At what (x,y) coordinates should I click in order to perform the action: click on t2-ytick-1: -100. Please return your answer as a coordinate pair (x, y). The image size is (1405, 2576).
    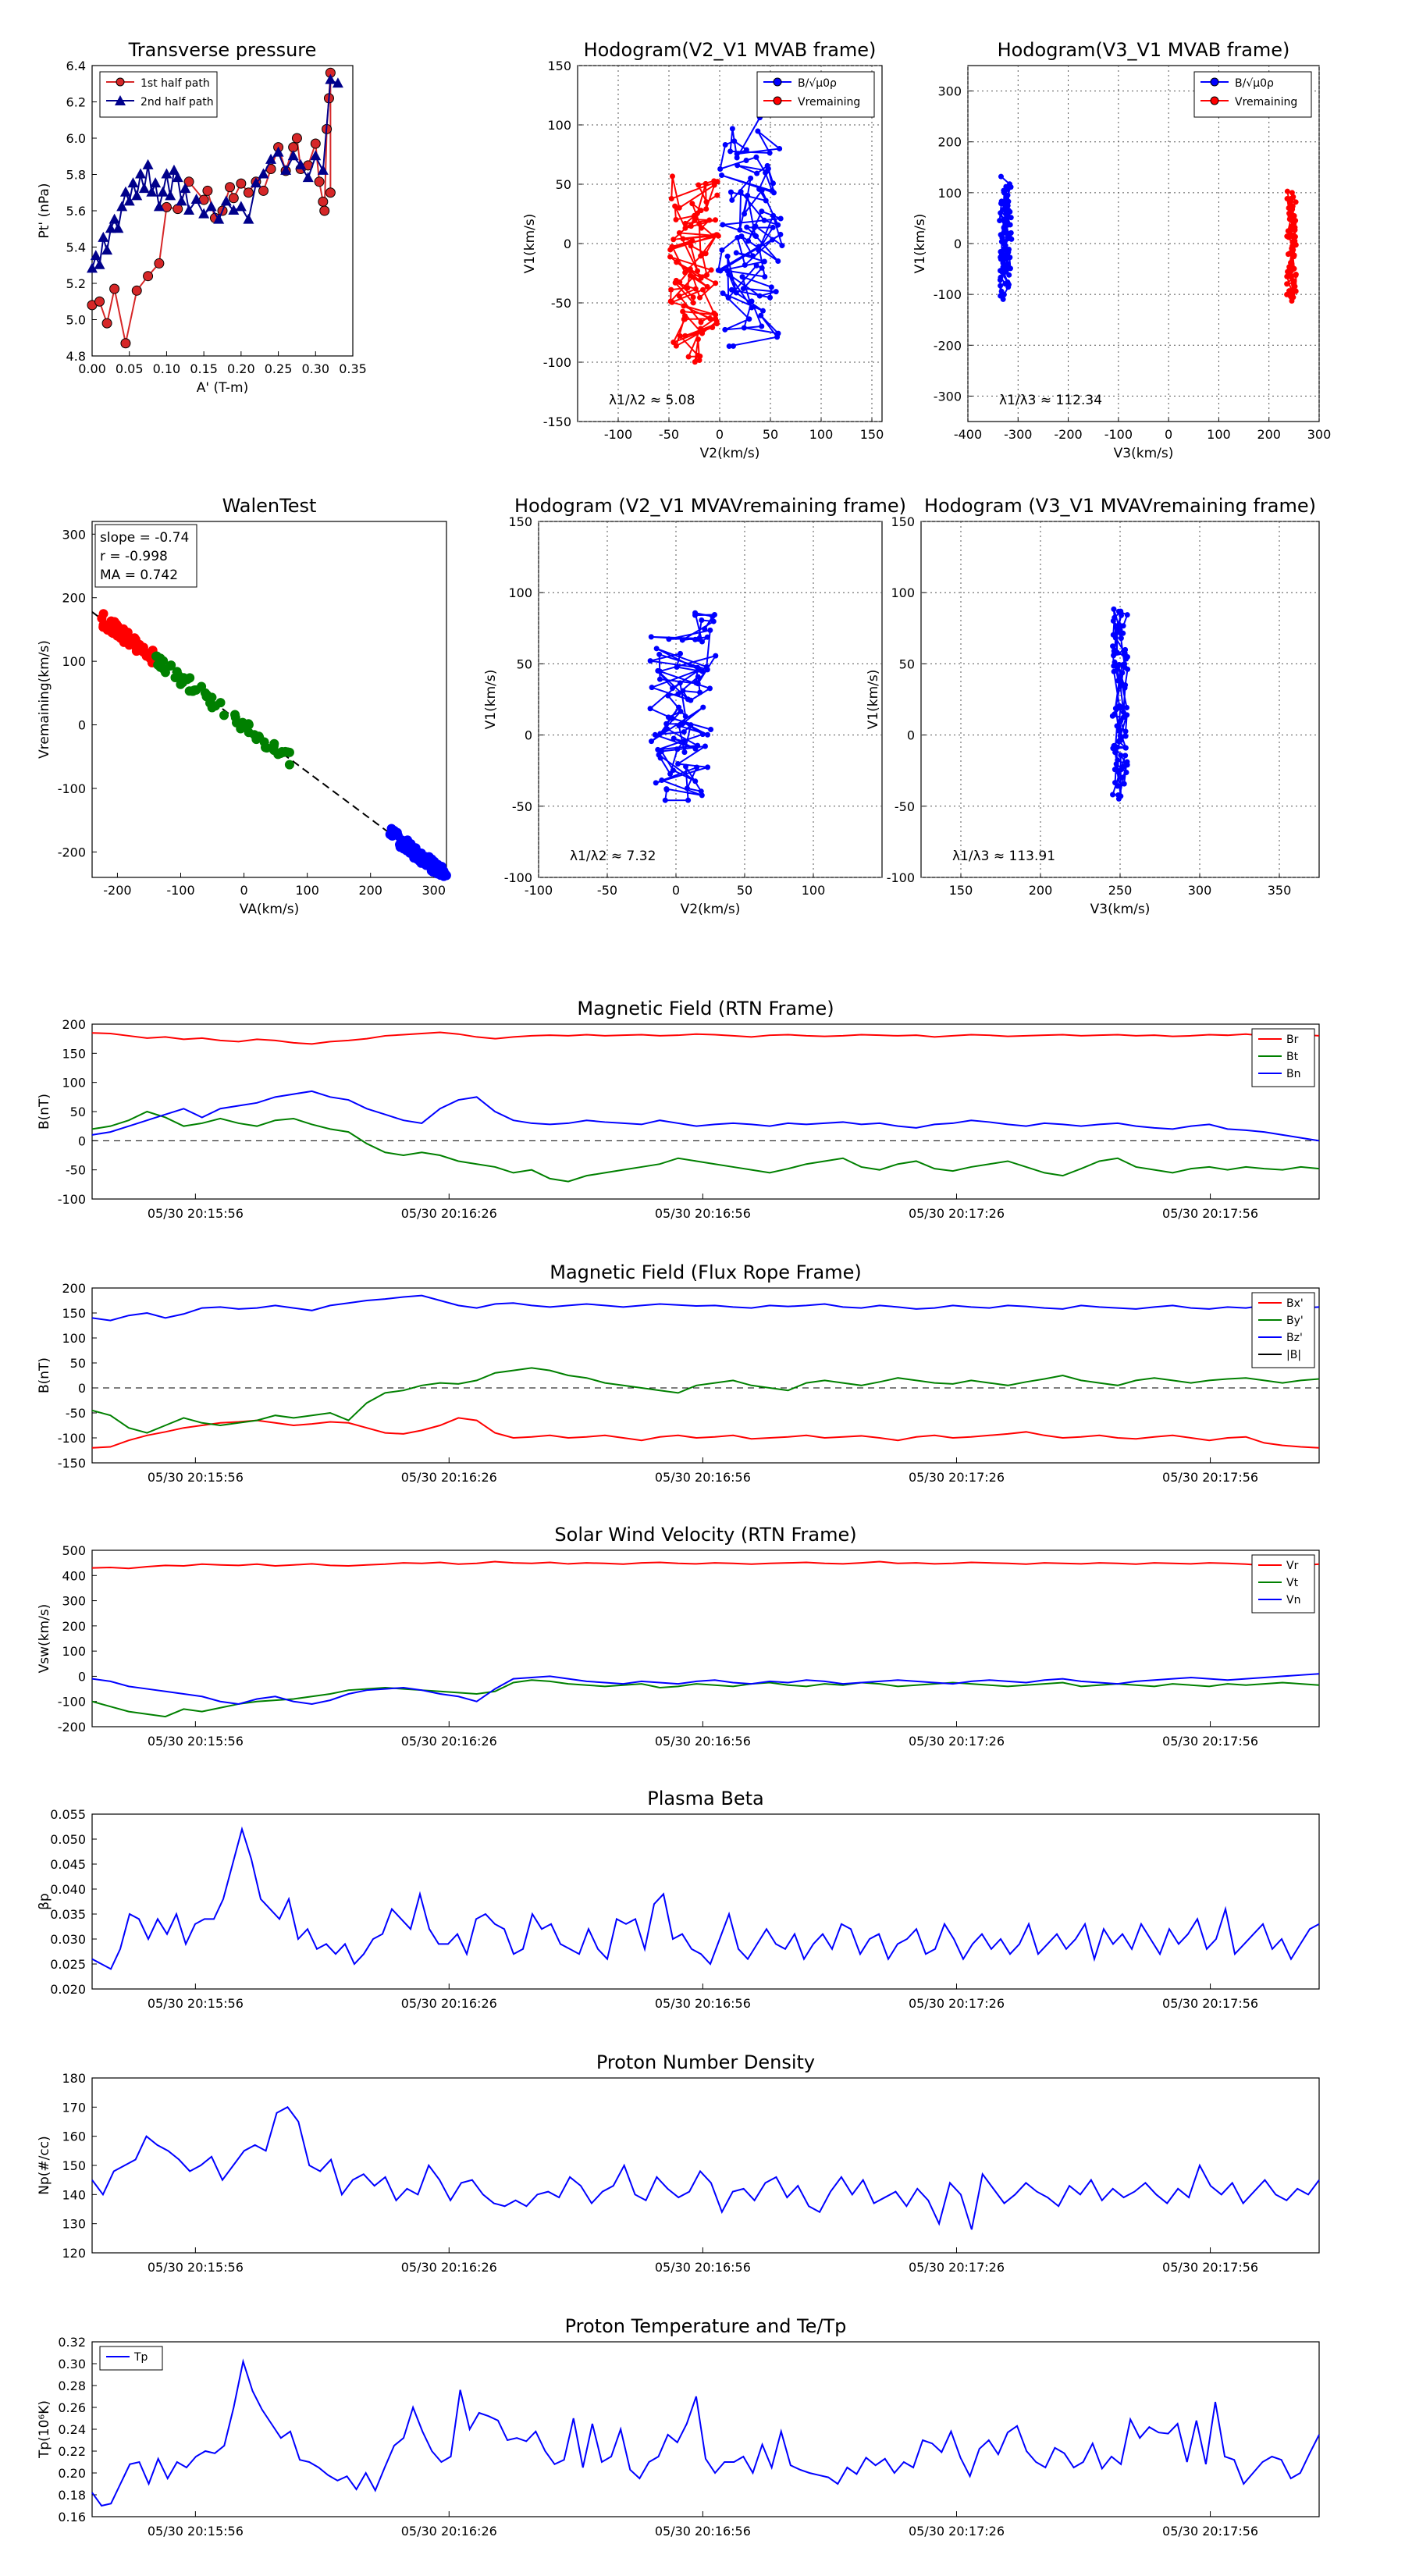
    Looking at the image, I should click on (72, 1438).